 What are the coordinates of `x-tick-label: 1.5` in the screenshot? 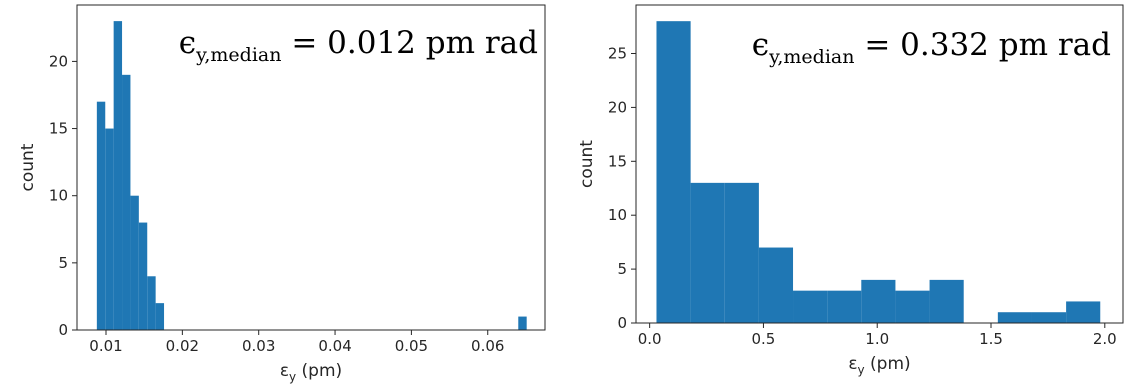 It's located at (991, 339).